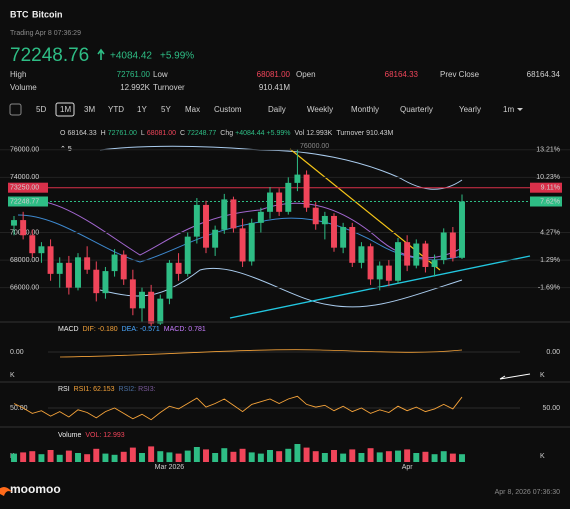  Describe the element at coordinates (314, 146) in the screenshot. I see `peak-label: 76000.00` at that location.